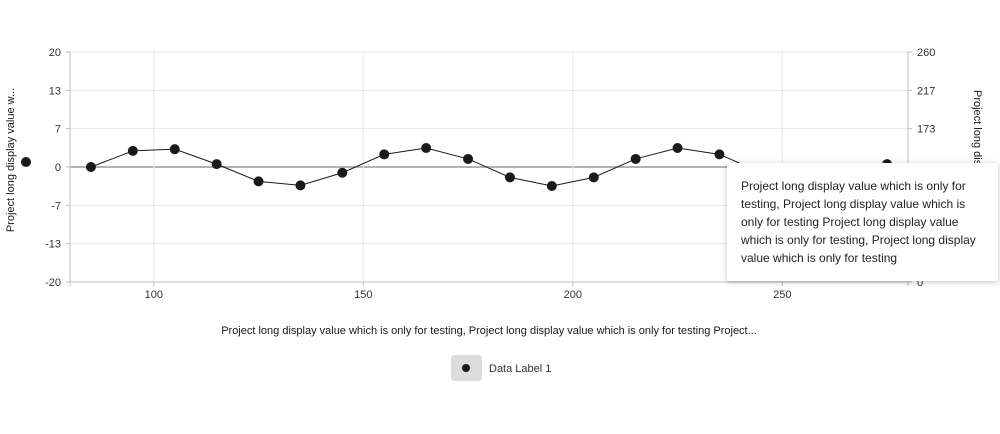  What do you see at coordinates (53, 245) in the screenshot?
I see `y-axis-left-tick-label: -13` at bounding box center [53, 245].